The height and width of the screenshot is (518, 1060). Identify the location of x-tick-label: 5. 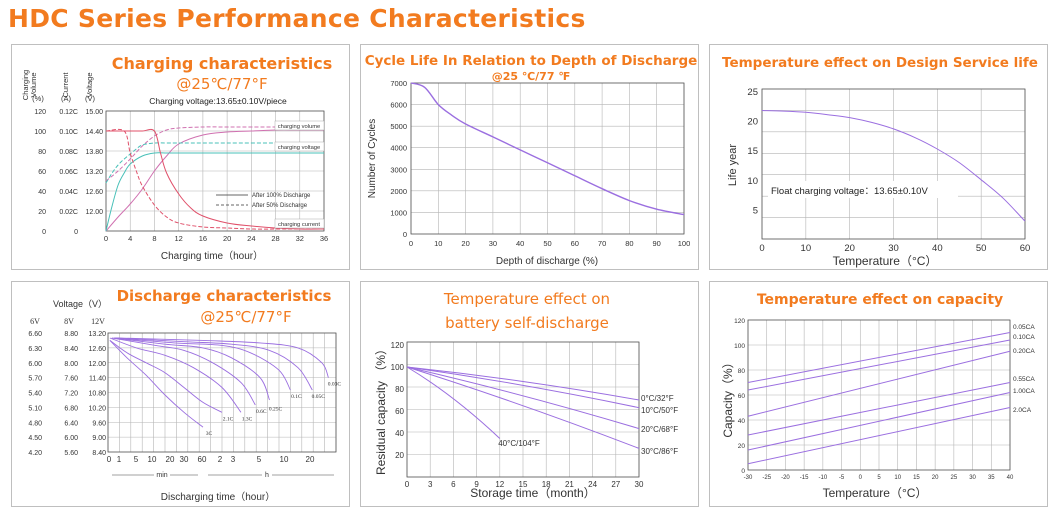
(879, 478).